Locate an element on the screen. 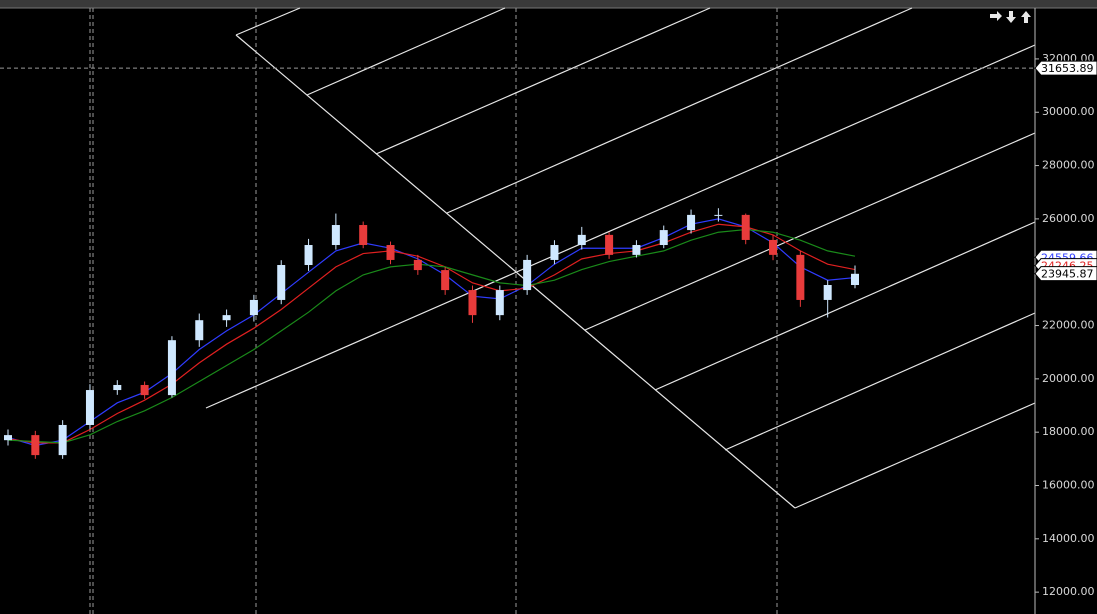  y-tick-label: 30000.00 is located at coordinates (1068, 111).